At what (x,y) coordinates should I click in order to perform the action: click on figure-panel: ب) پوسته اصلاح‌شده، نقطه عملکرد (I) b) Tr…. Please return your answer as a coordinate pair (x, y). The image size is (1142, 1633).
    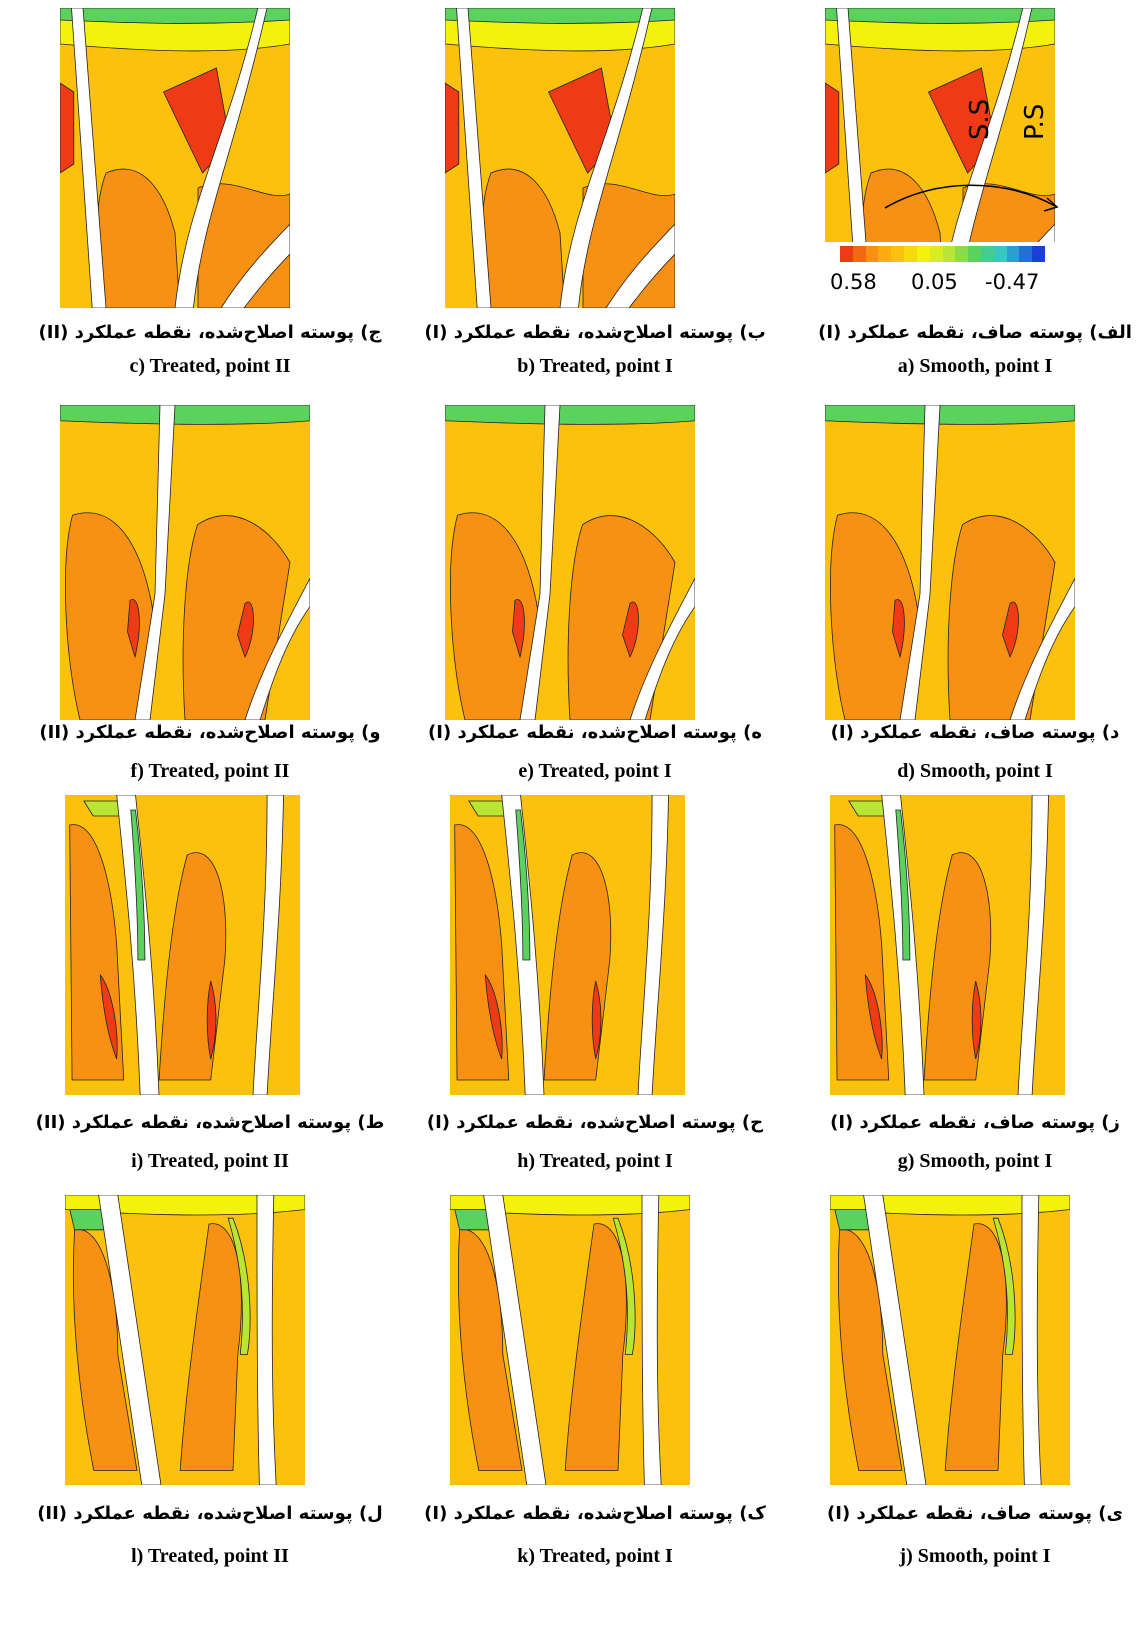
    Looking at the image, I should click on (595, 196).